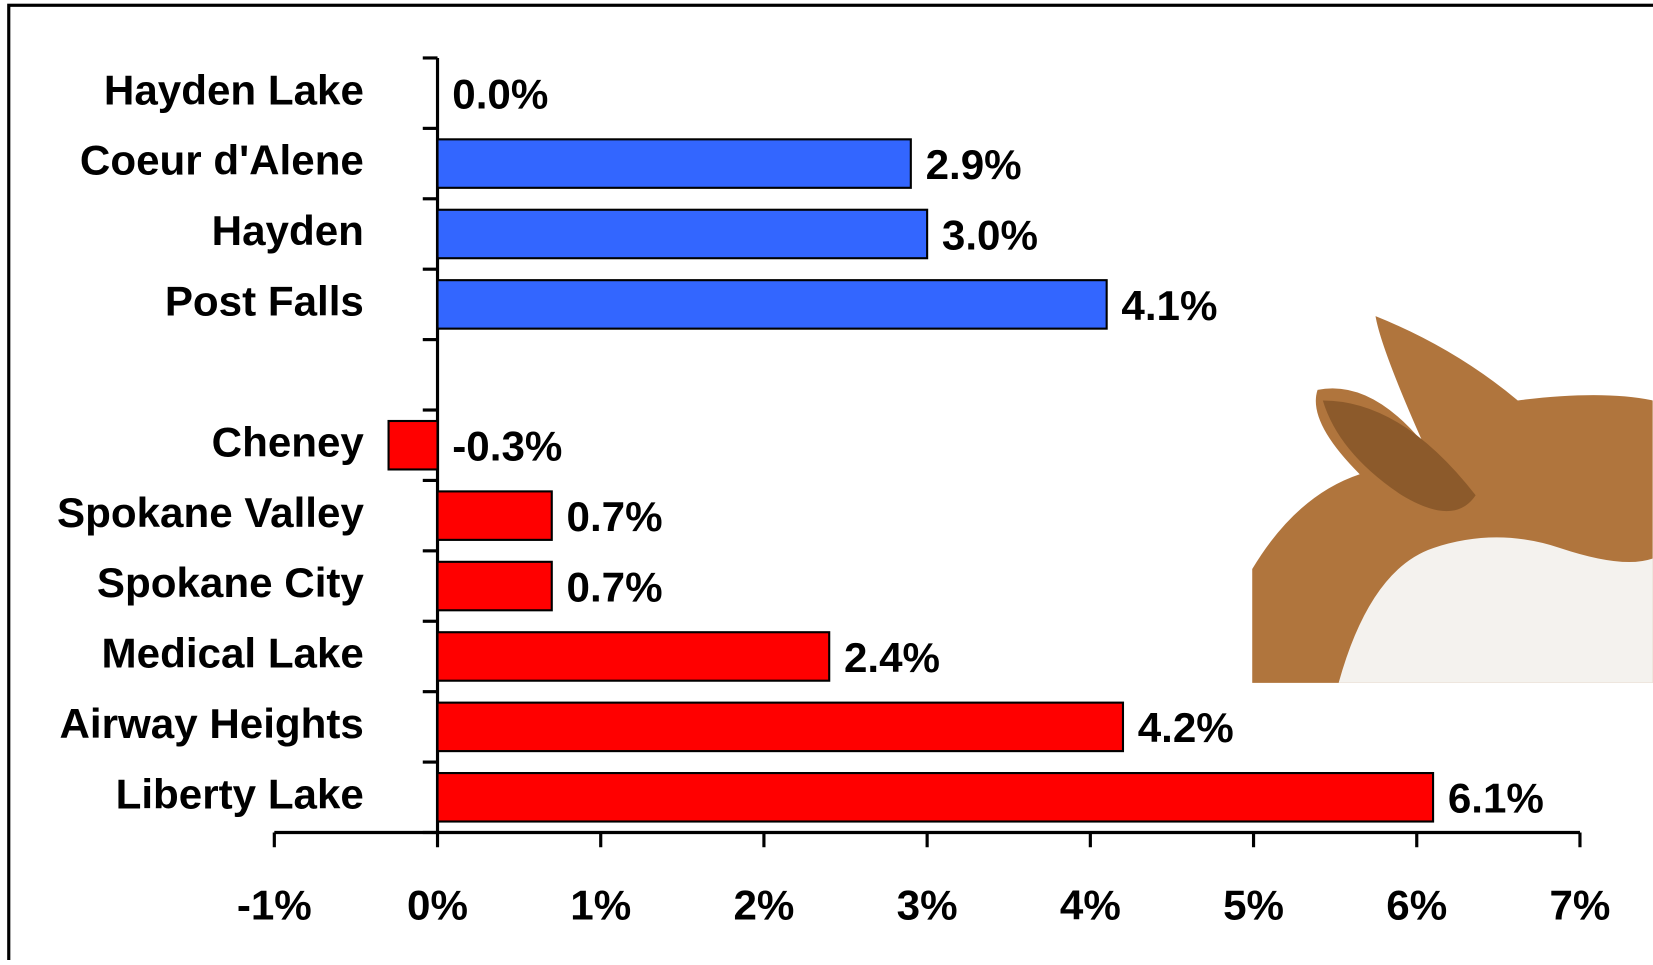  What do you see at coordinates (211, 723) in the screenshot?
I see `y-tick-label: Airway Heights` at bounding box center [211, 723].